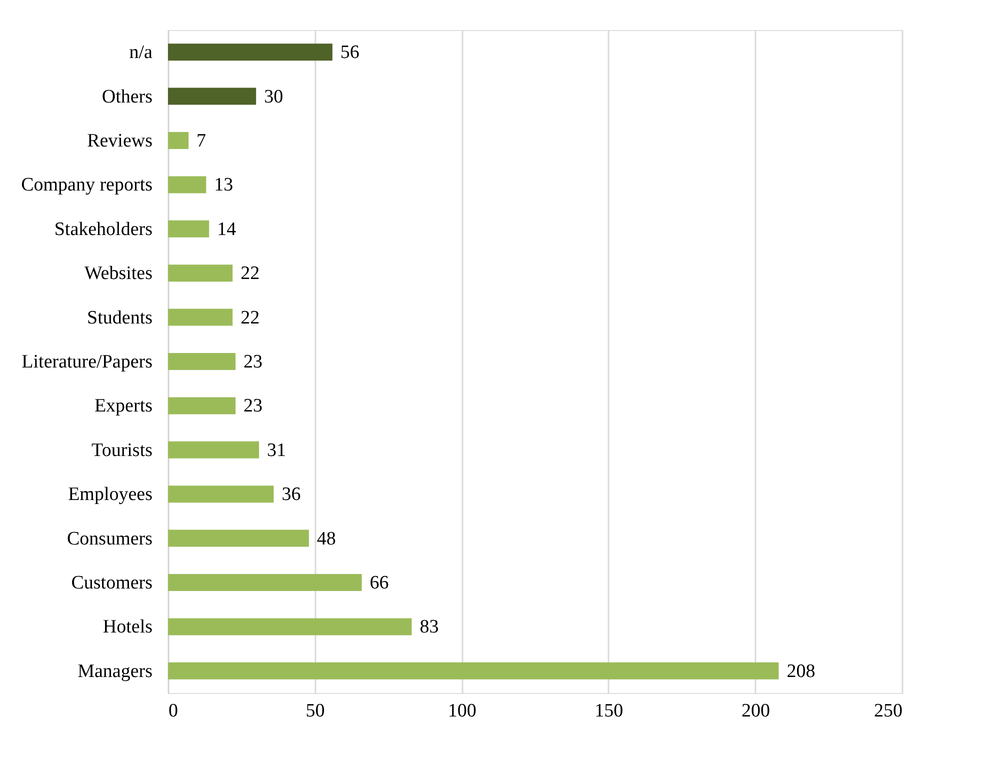 The width and height of the screenshot is (983, 763). What do you see at coordinates (462, 711) in the screenshot?
I see `x-tick-label: 100` at bounding box center [462, 711].